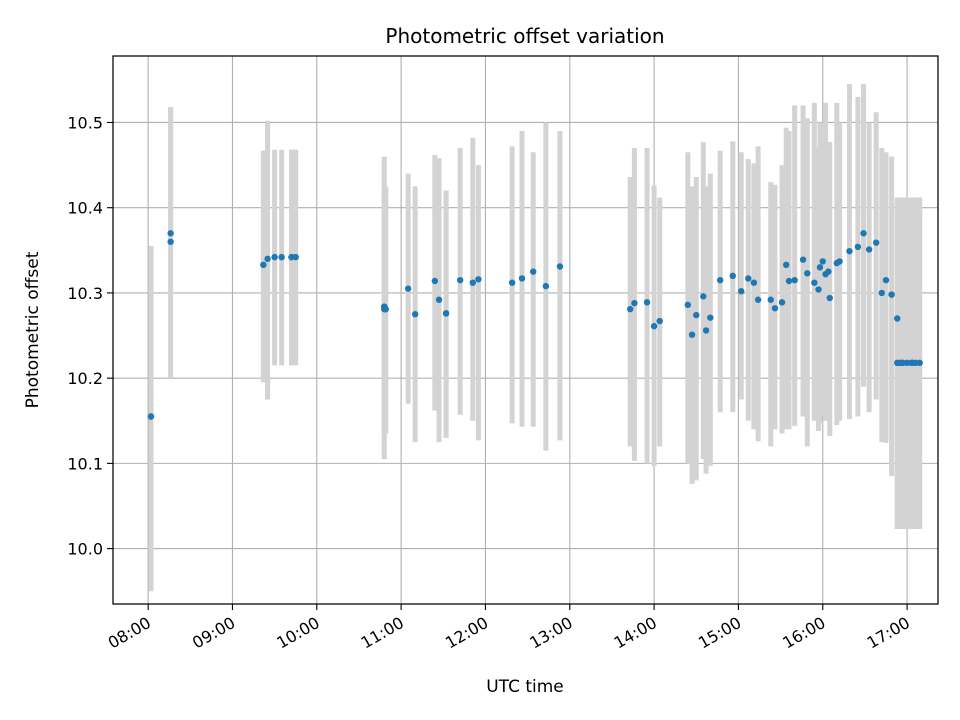 This screenshot has height=720, width=960. Describe the element at coordinates (85, 463) in the screenshot. I see `y-tick-label: 10.1` at that location.